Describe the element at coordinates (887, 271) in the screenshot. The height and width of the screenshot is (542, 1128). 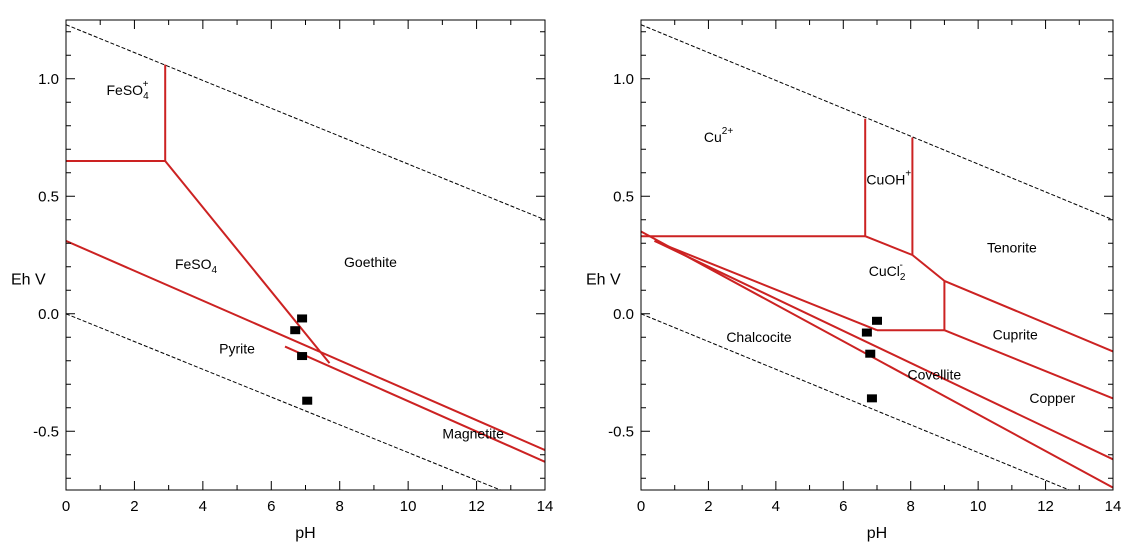
I see `region-label: CuCl2-` at that location.